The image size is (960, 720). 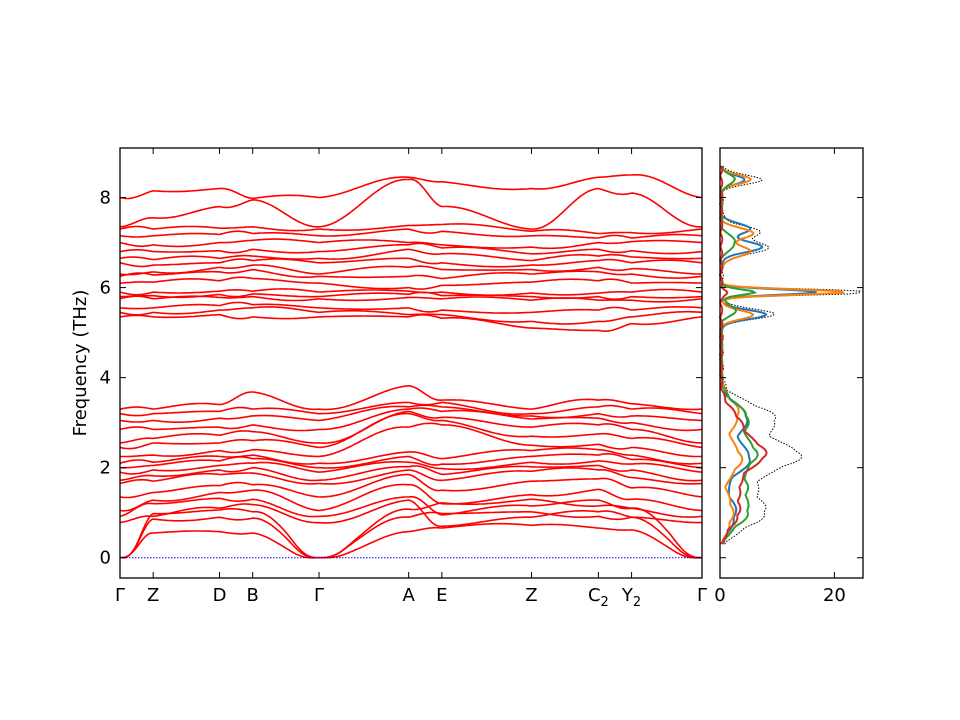 What do you see at coordinates (409, 595) in the screenshot?
I see `x-tick-label: A` at bounding box center [409, 595].